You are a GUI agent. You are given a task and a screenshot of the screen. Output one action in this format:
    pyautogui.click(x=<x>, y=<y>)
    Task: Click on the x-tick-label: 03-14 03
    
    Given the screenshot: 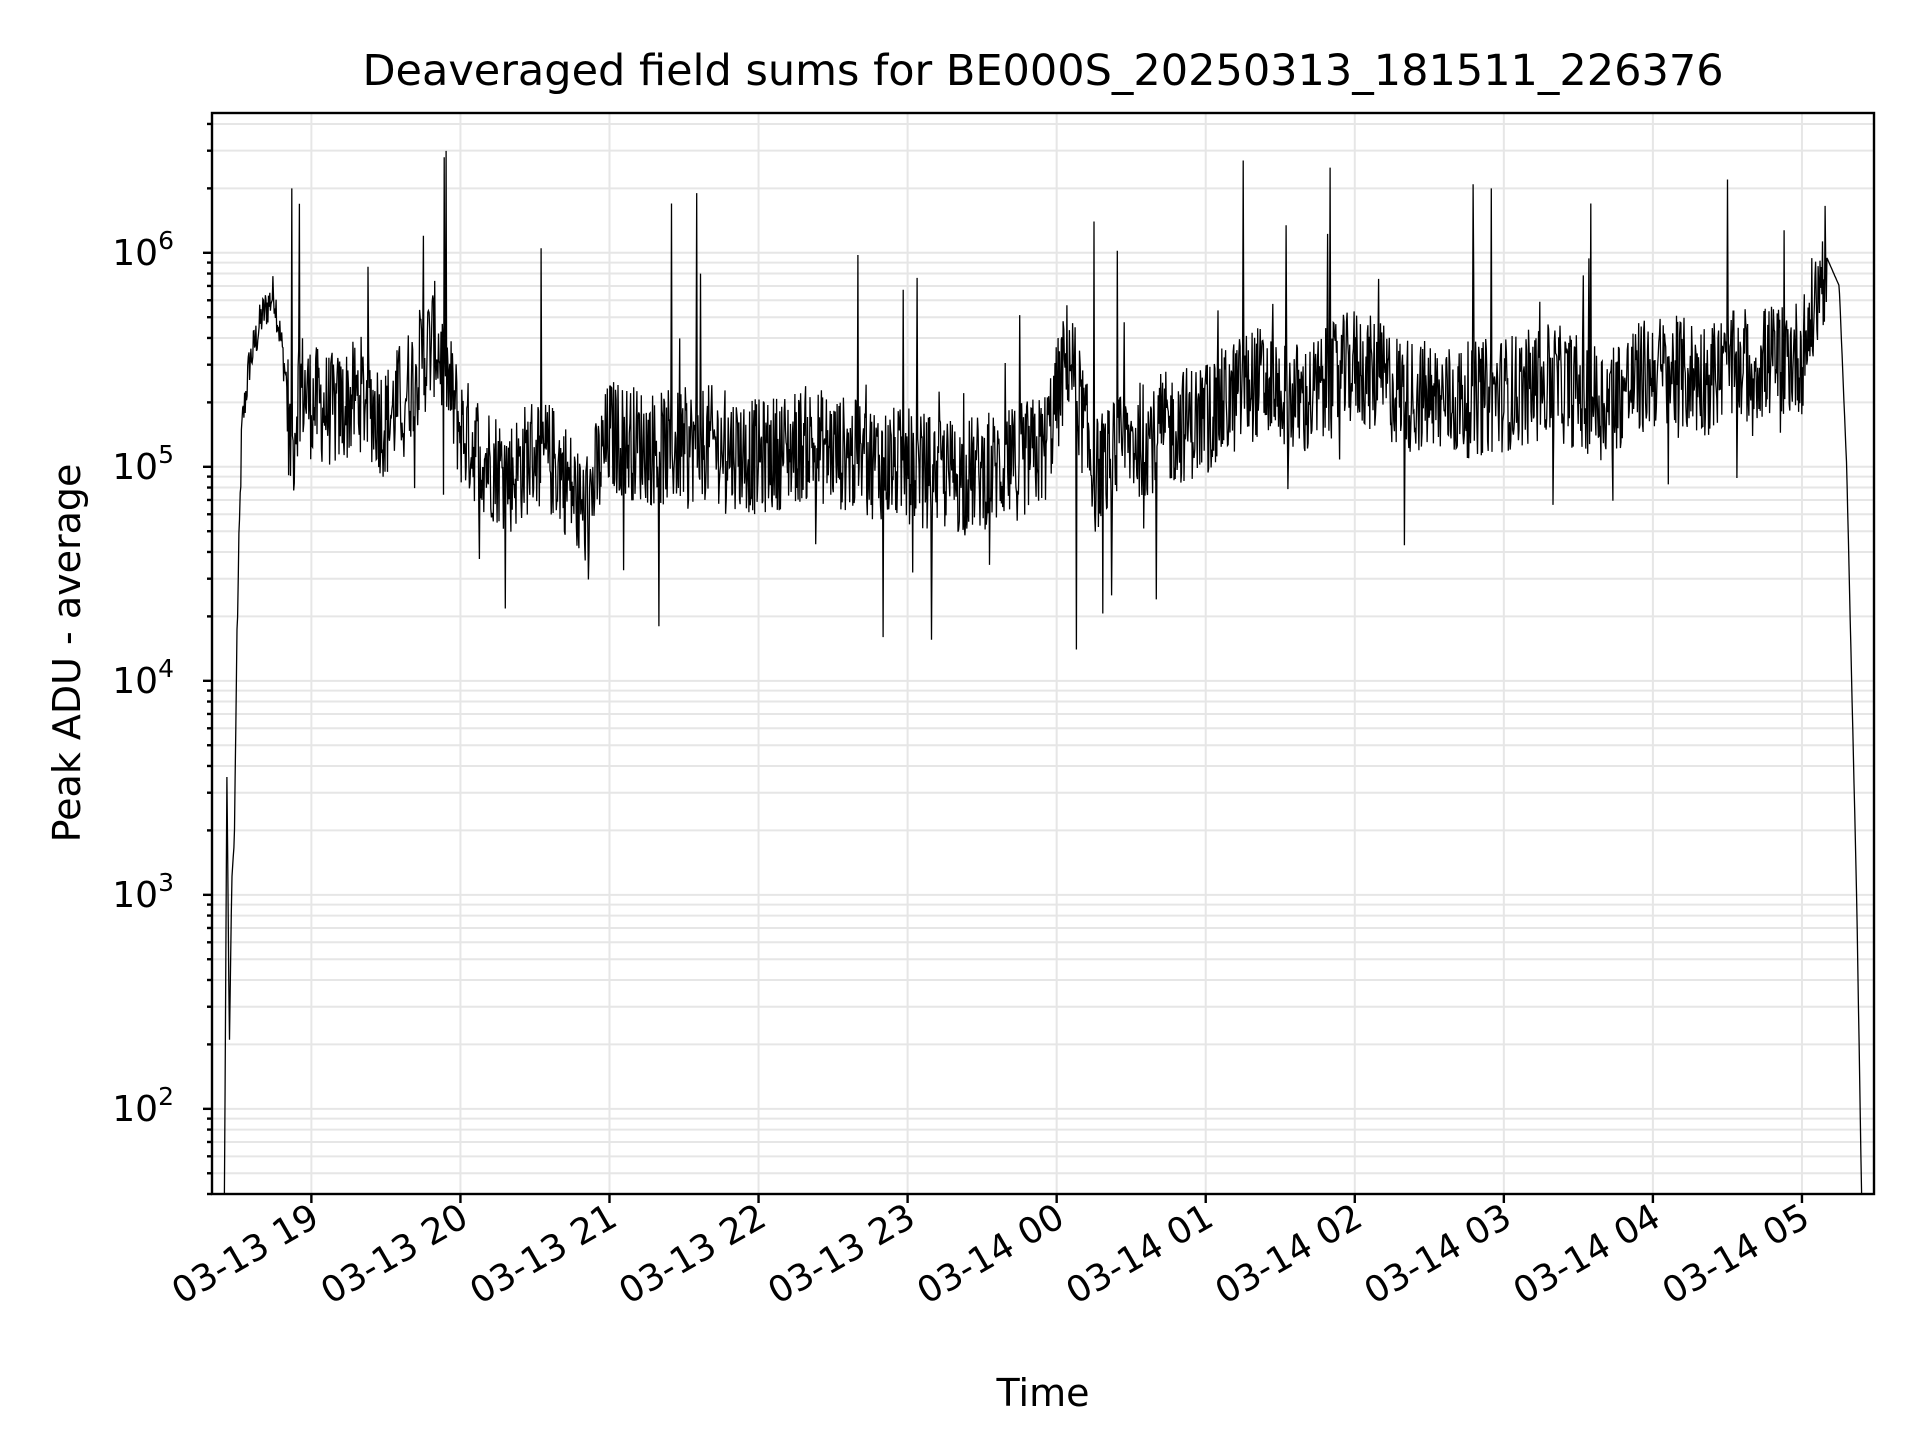 What is the action you would take?
    pyautogui.click(x=1438, y=1254)
    